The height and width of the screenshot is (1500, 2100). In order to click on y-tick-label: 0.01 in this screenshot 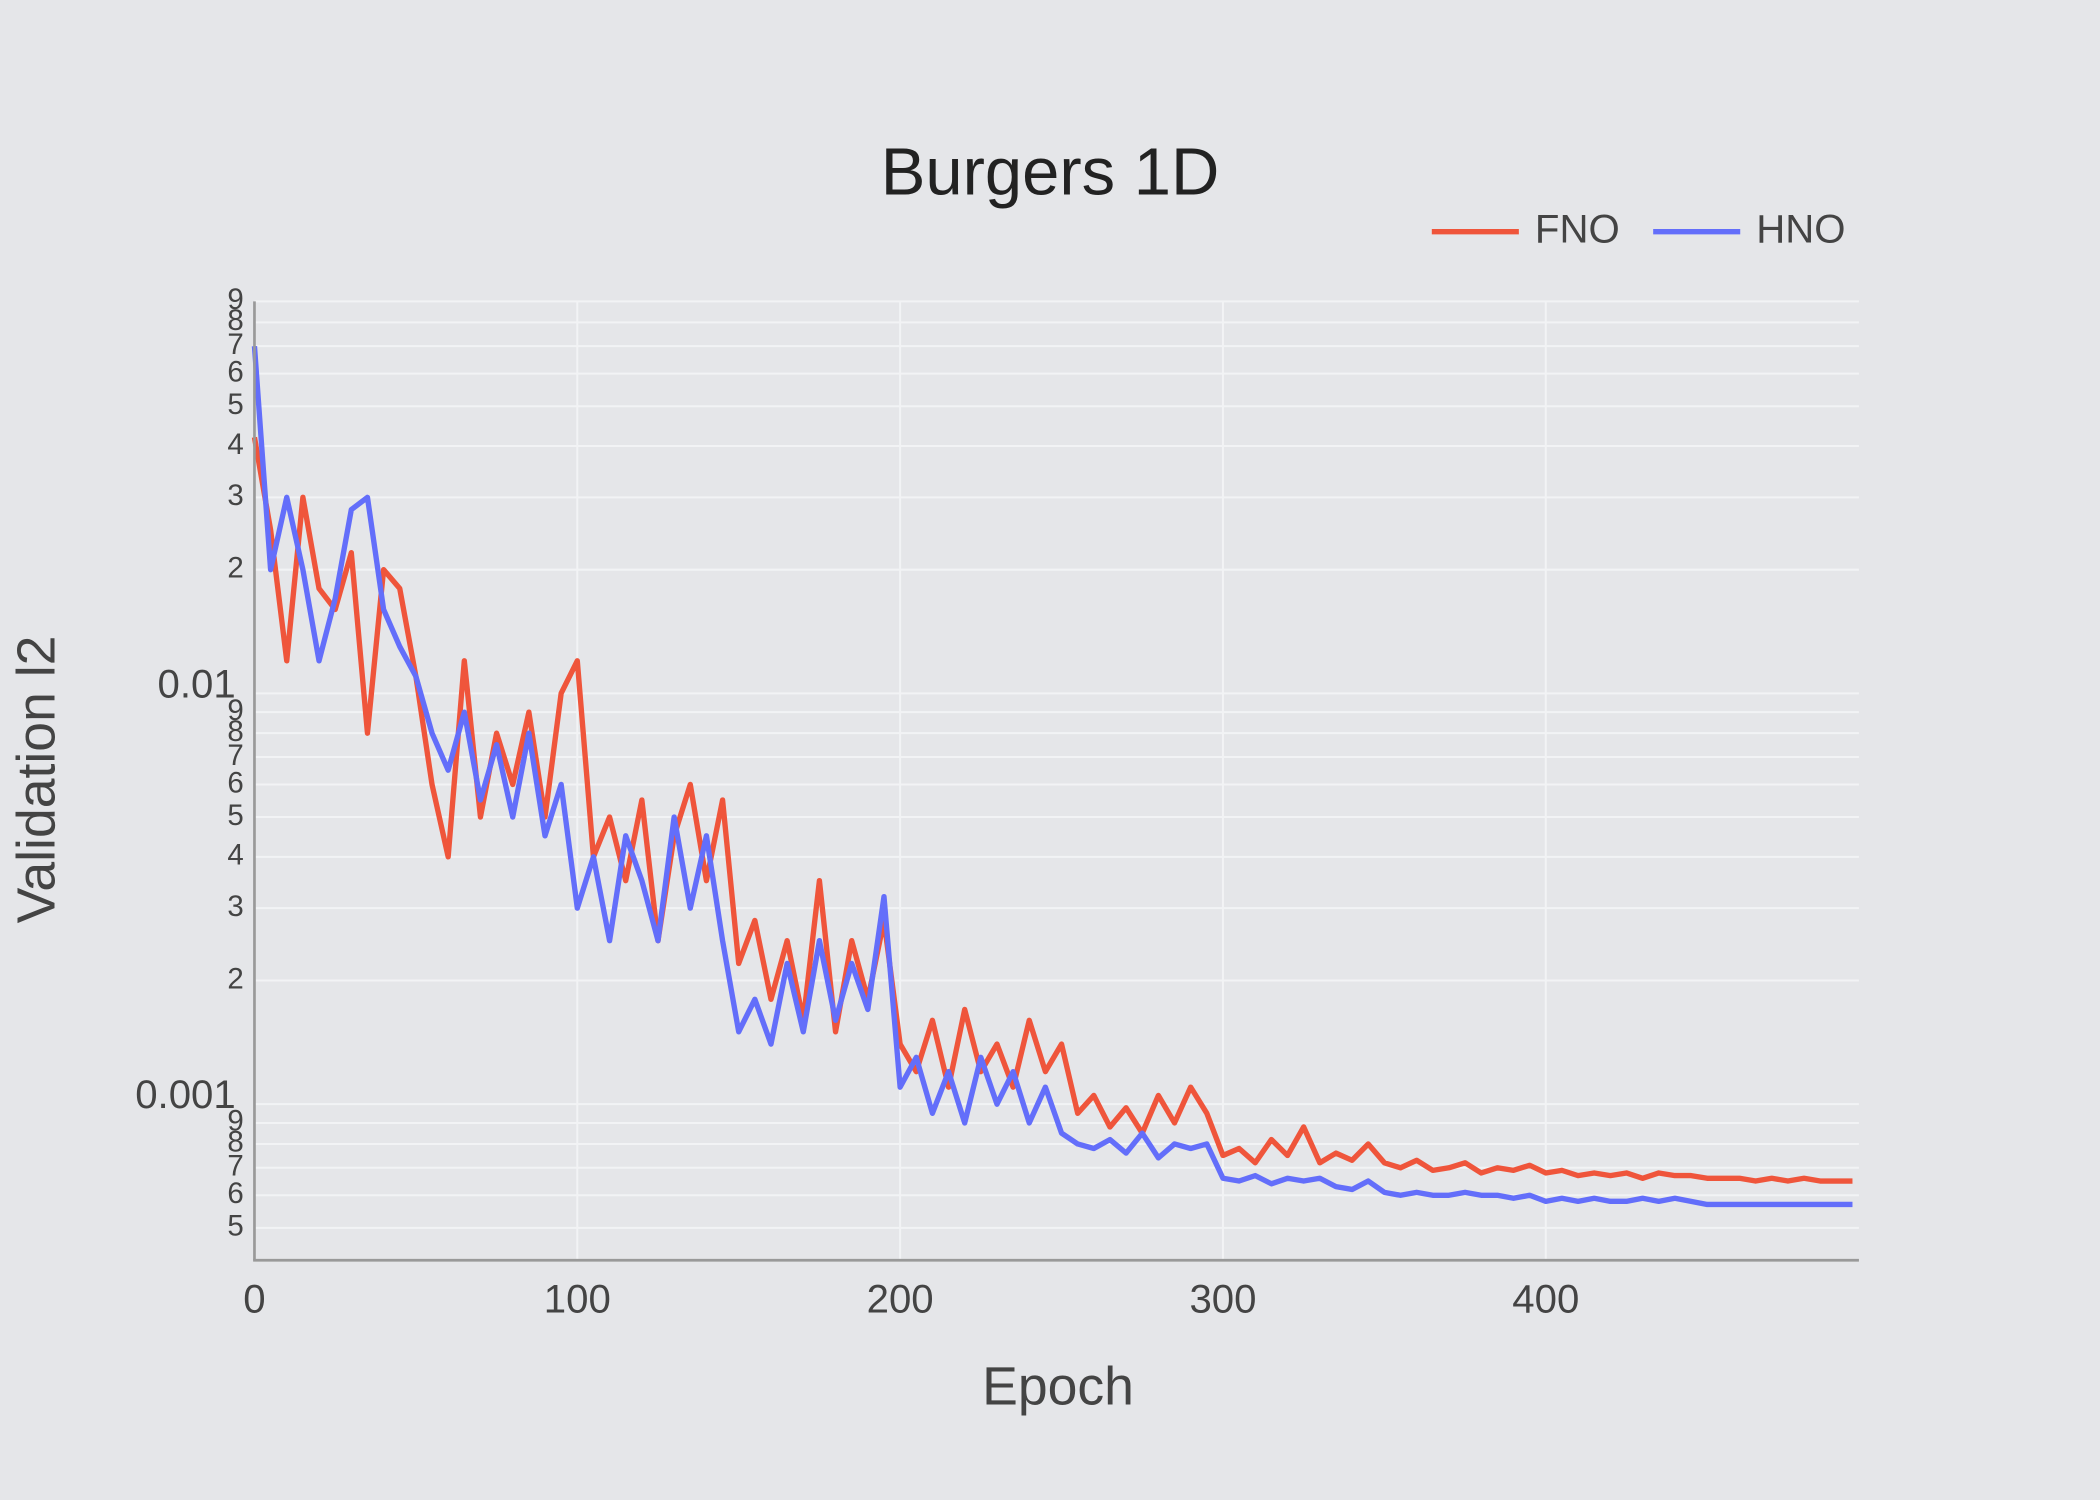, I will do `click(197, 683)`.